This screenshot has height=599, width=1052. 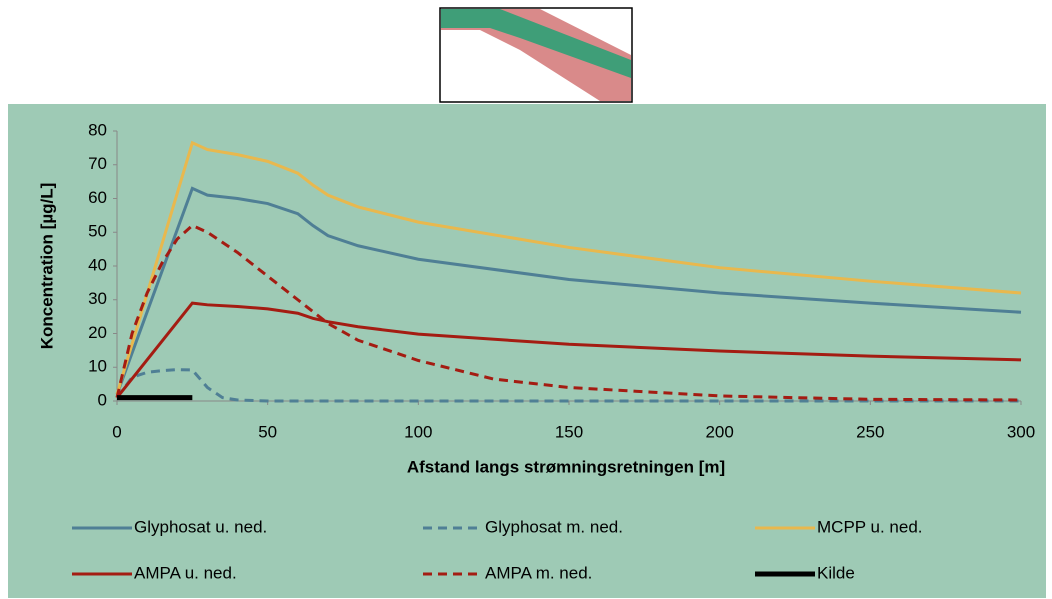 I want to click on x-tick-label: 0, so click(x=116, y=431).